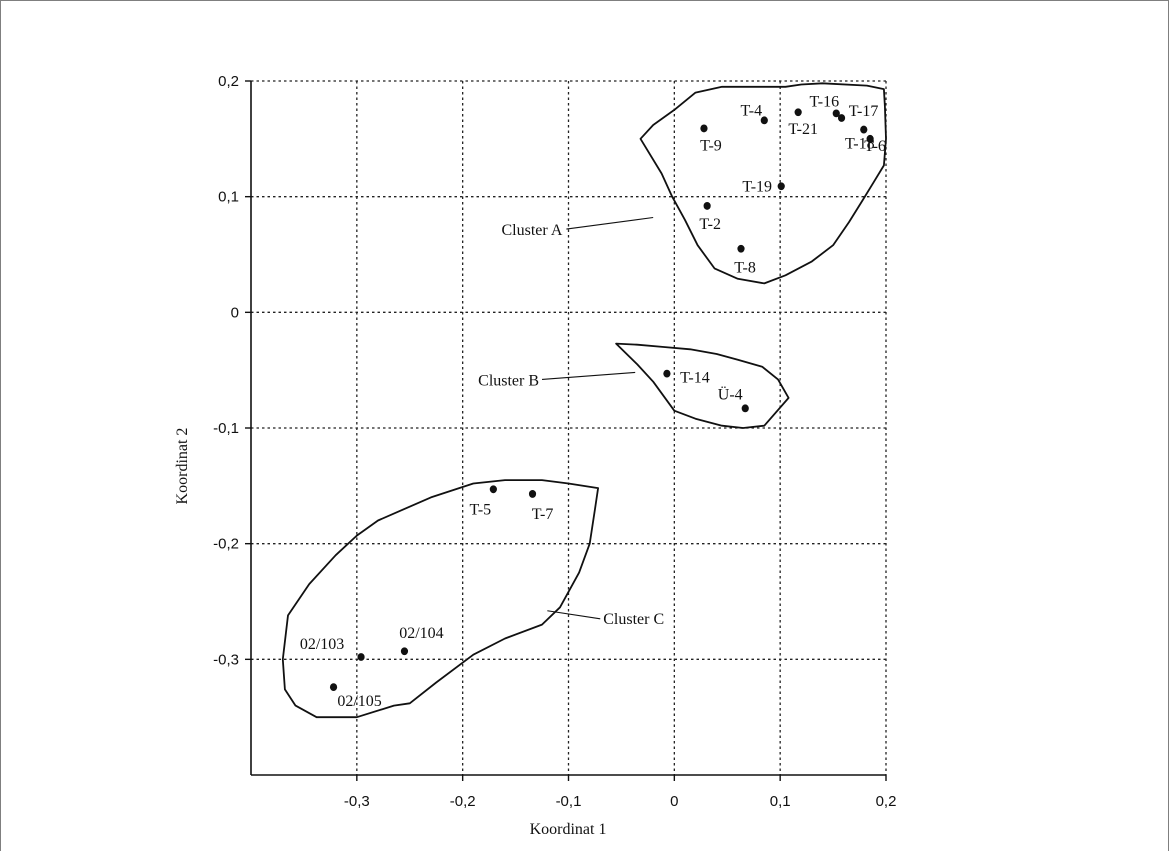 This screenshot has width=1169, height=851. Describe the element at coordinates (235, 312) in the screenshot. I see `y-tick-label: 0` at that location.